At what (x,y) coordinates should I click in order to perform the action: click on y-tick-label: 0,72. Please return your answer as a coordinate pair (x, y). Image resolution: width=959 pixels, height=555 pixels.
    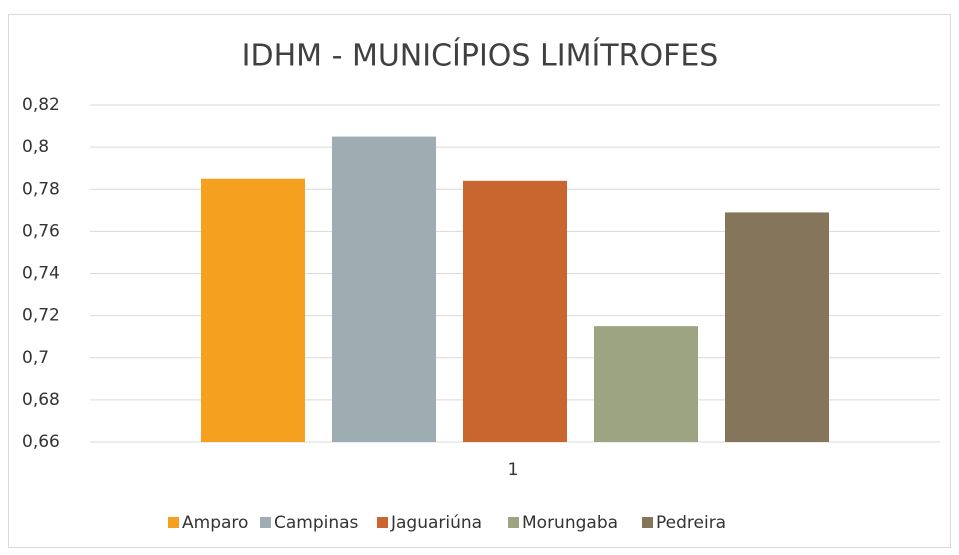
    Looking at the image, I should click on (41, 316).